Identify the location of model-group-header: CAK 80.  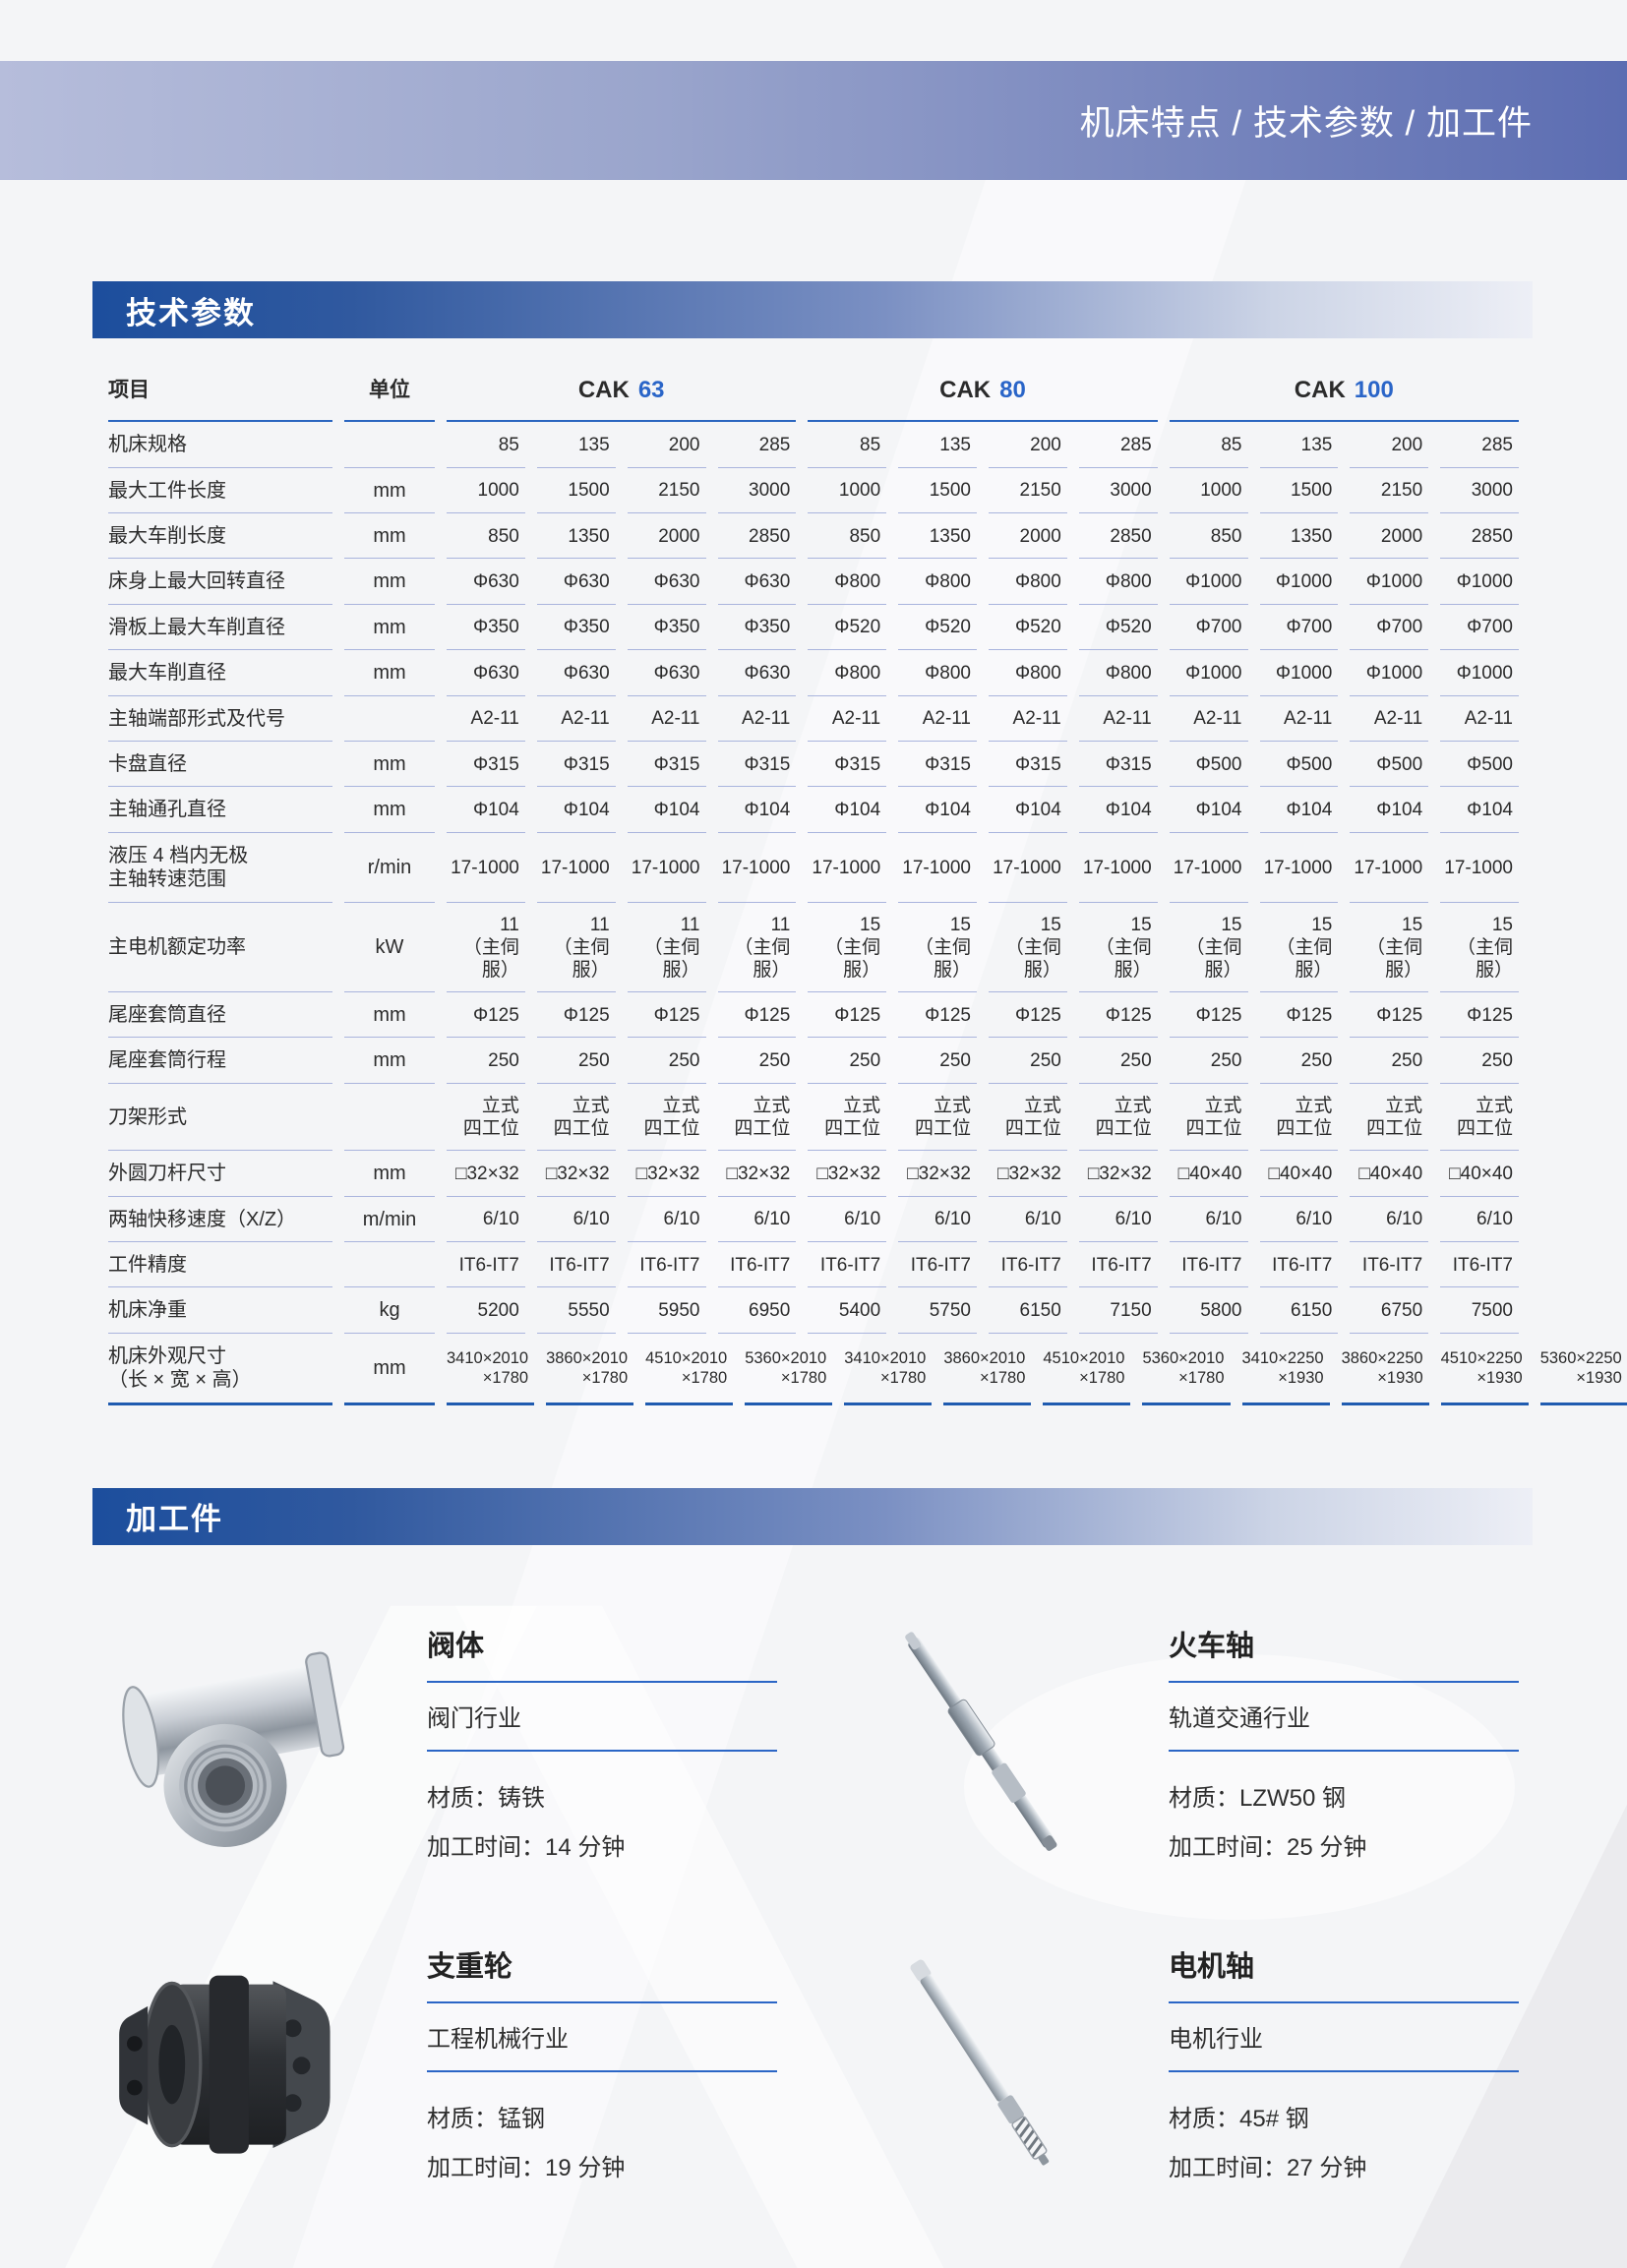
(983, 397).